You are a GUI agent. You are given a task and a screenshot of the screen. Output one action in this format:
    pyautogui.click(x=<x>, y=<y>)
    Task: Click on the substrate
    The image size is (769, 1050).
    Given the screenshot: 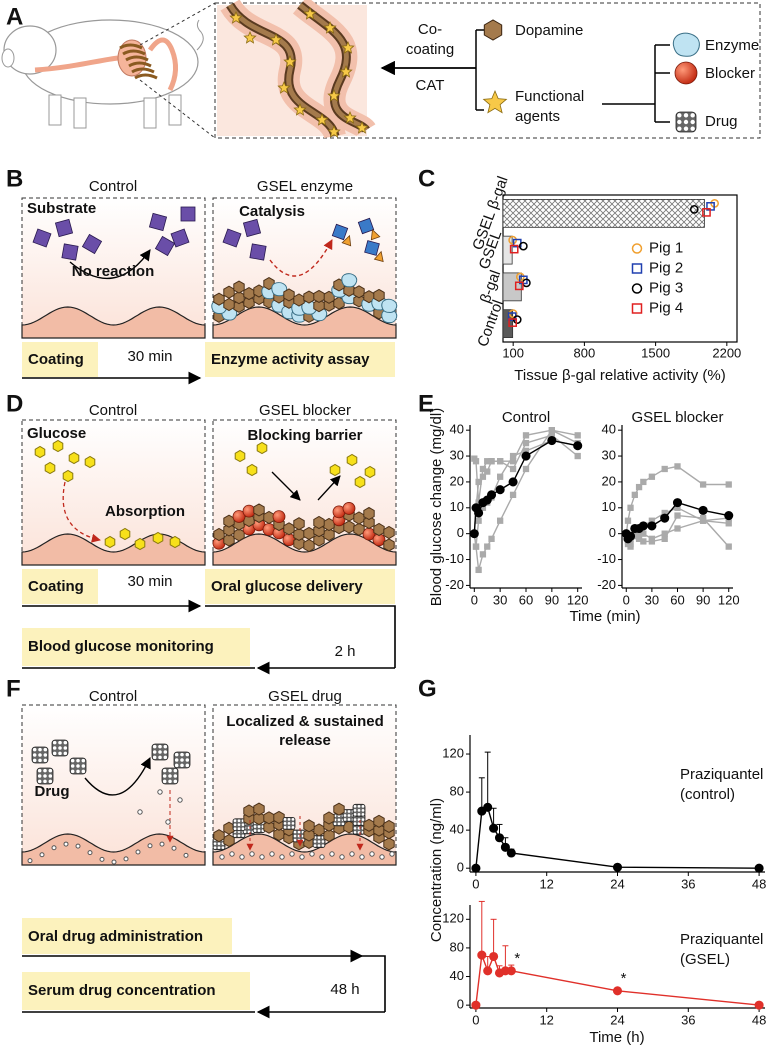 What is the action you would take?
    pyautogui.click(x=92, y=244)
    